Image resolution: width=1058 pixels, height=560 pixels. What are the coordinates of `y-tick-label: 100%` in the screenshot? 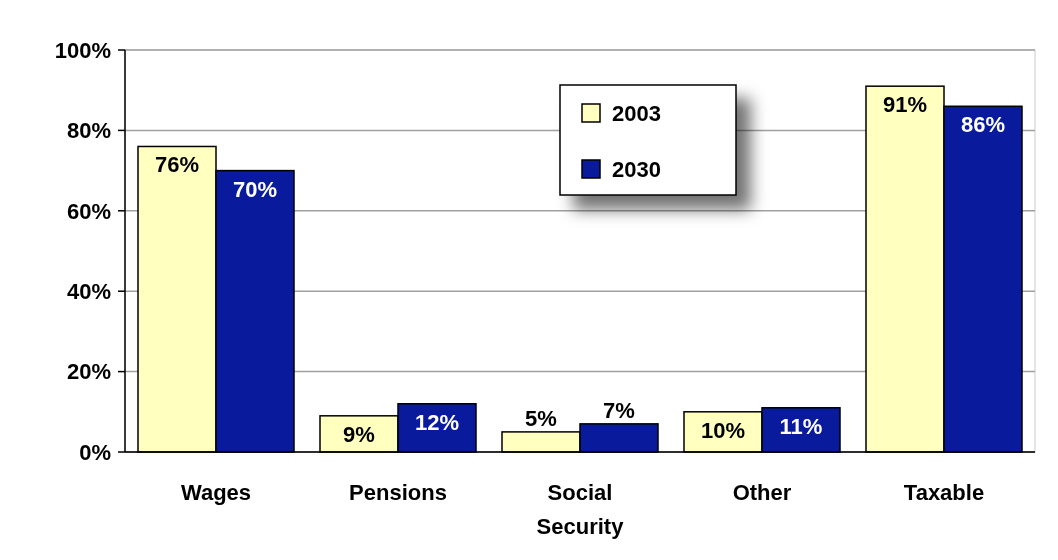 It's located at (82, 50).